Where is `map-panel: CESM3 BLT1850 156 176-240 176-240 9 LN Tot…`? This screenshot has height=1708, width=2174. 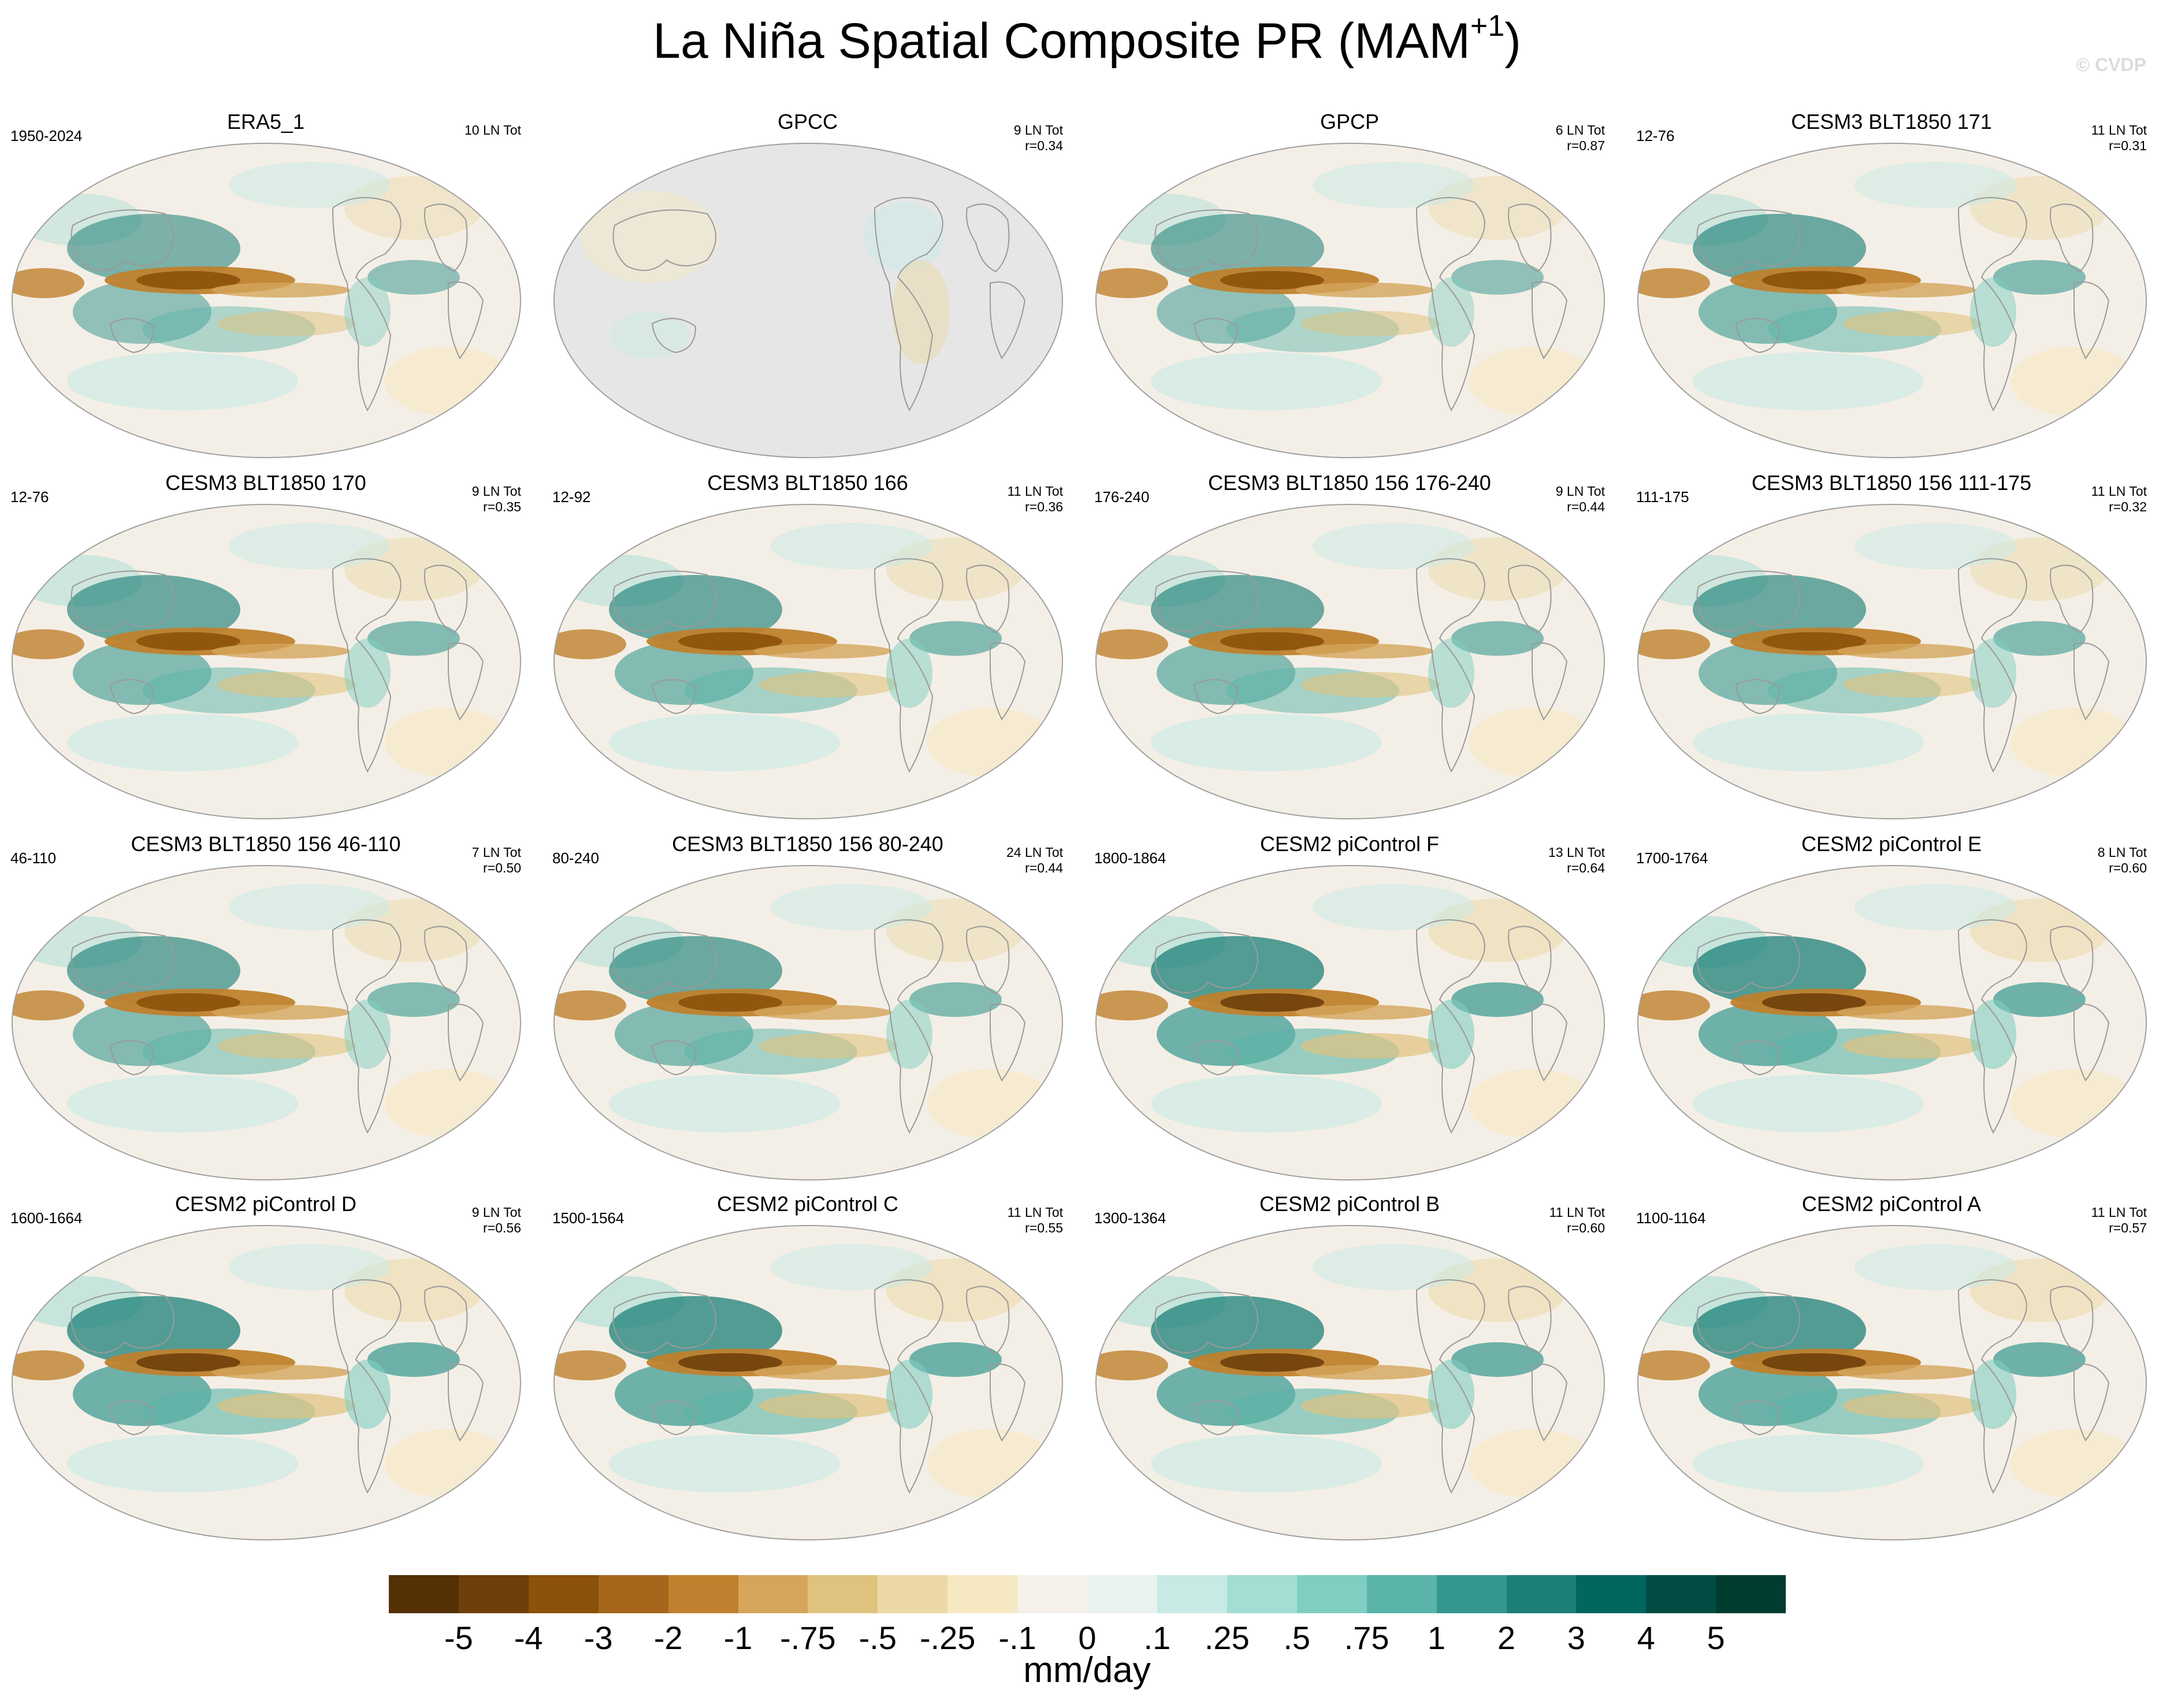
map-panel: CESM3 BLT1850 156 176-240 176-240 9 LN Tot… is located at coordinates (1349, 650).